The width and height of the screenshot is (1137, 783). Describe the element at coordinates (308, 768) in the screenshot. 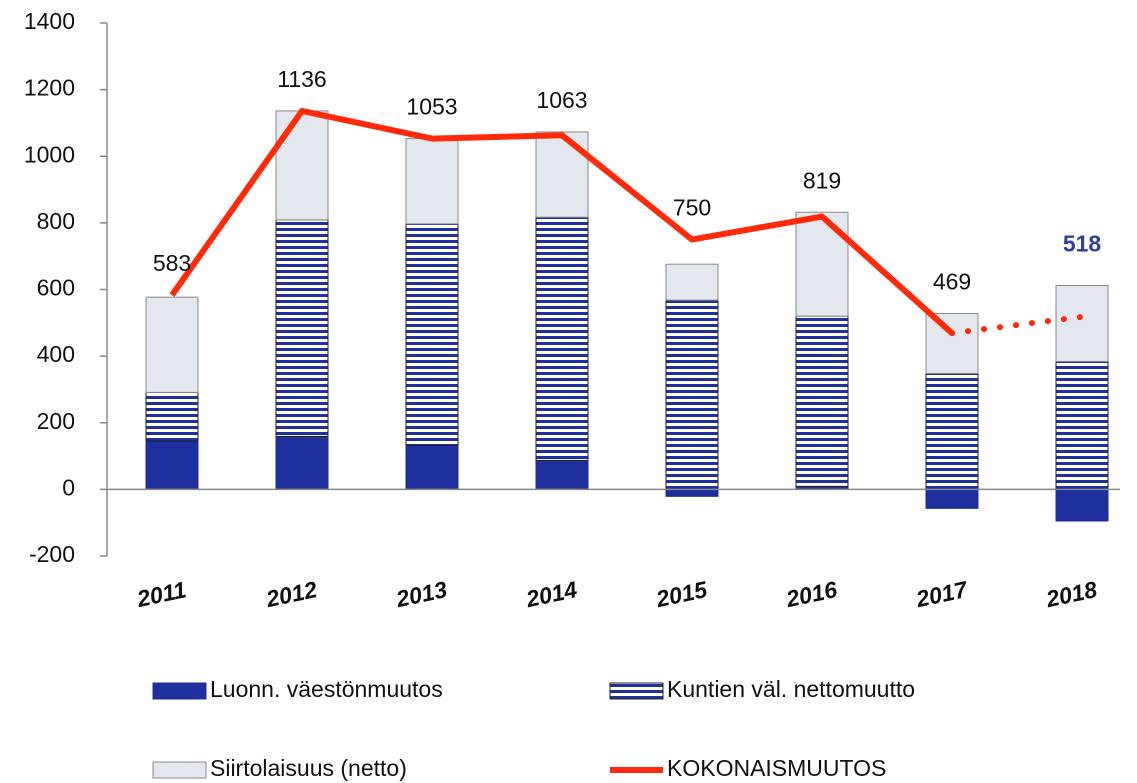

I see `legend-label: Siirtolaisuus (netto)` at that location.